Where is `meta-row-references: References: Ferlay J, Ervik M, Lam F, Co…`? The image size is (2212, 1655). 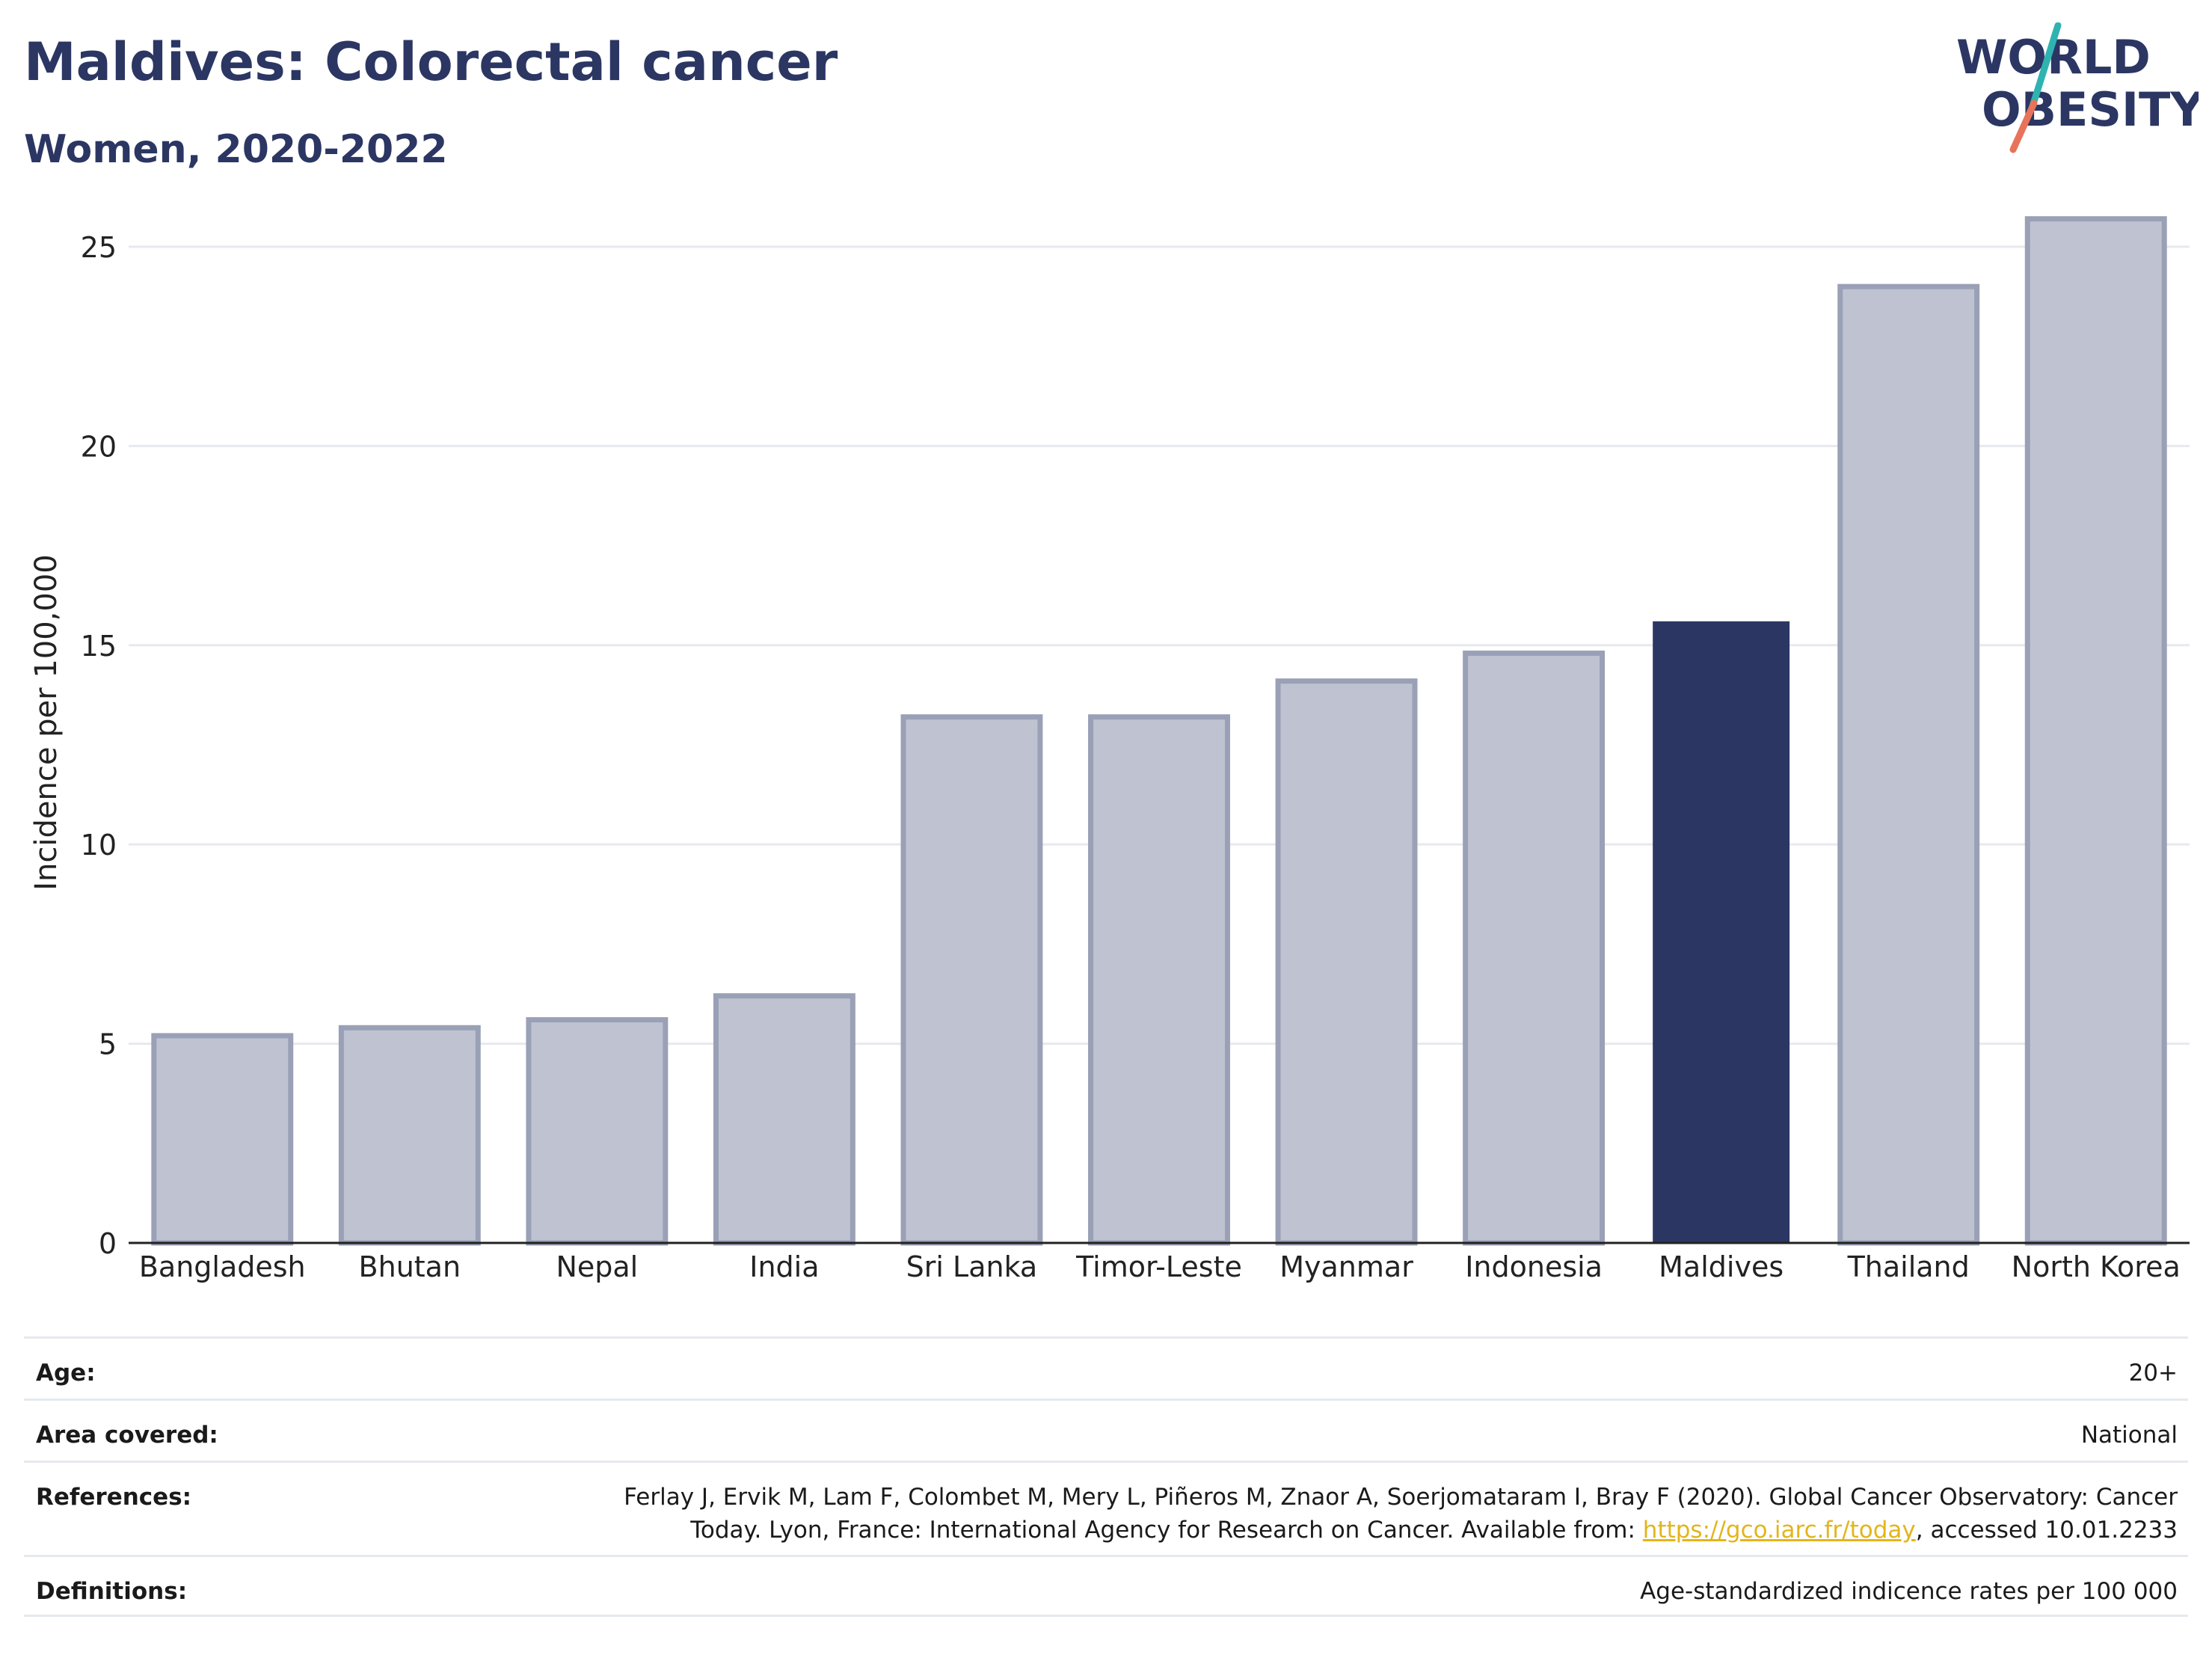
meta-row-references: References: Ferlay J, Ervik M, Lam F, Co… is located at coordinates (1106, 1508).